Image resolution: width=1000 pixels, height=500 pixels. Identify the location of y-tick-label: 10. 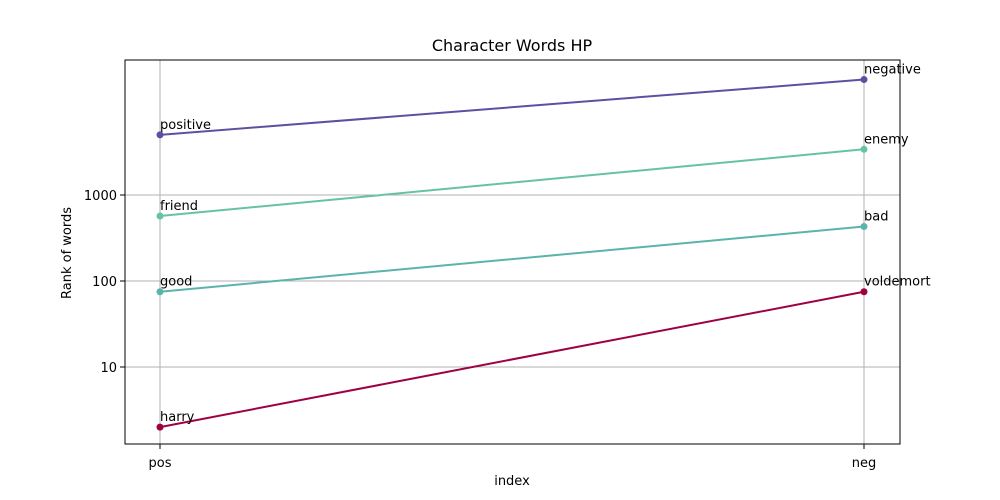
(108, 368).